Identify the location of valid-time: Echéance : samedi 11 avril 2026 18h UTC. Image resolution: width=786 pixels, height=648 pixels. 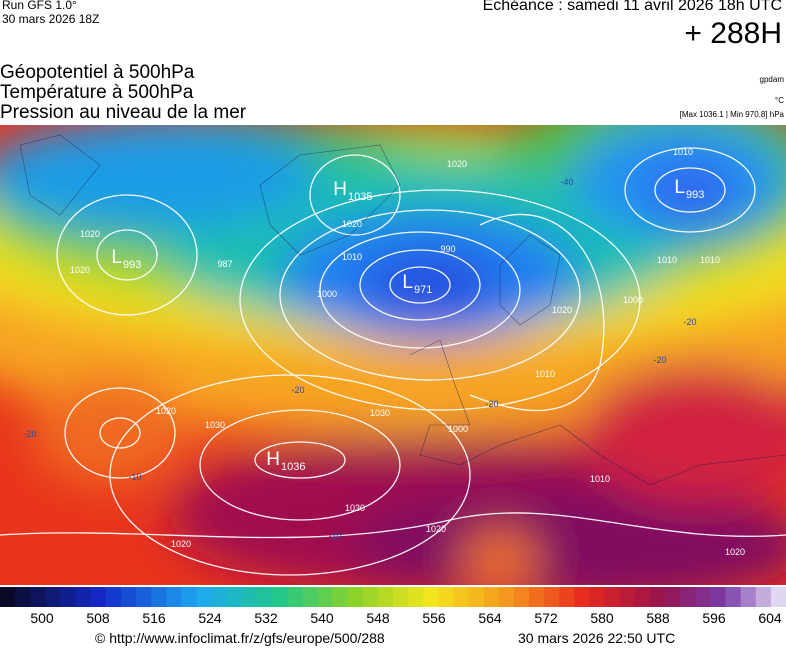
(632, 7).